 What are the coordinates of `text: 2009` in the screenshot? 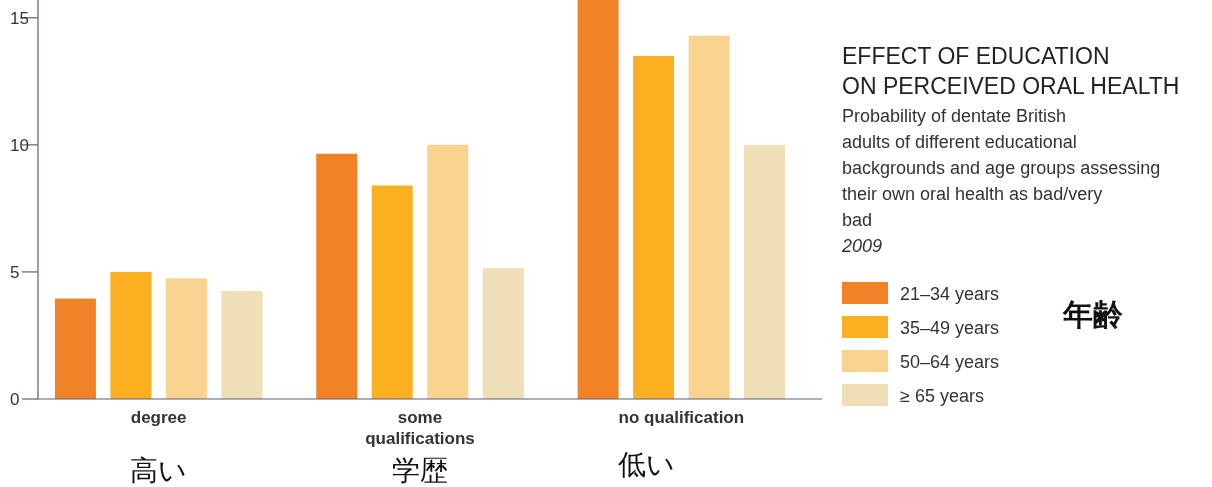 It's located at (862, 246).